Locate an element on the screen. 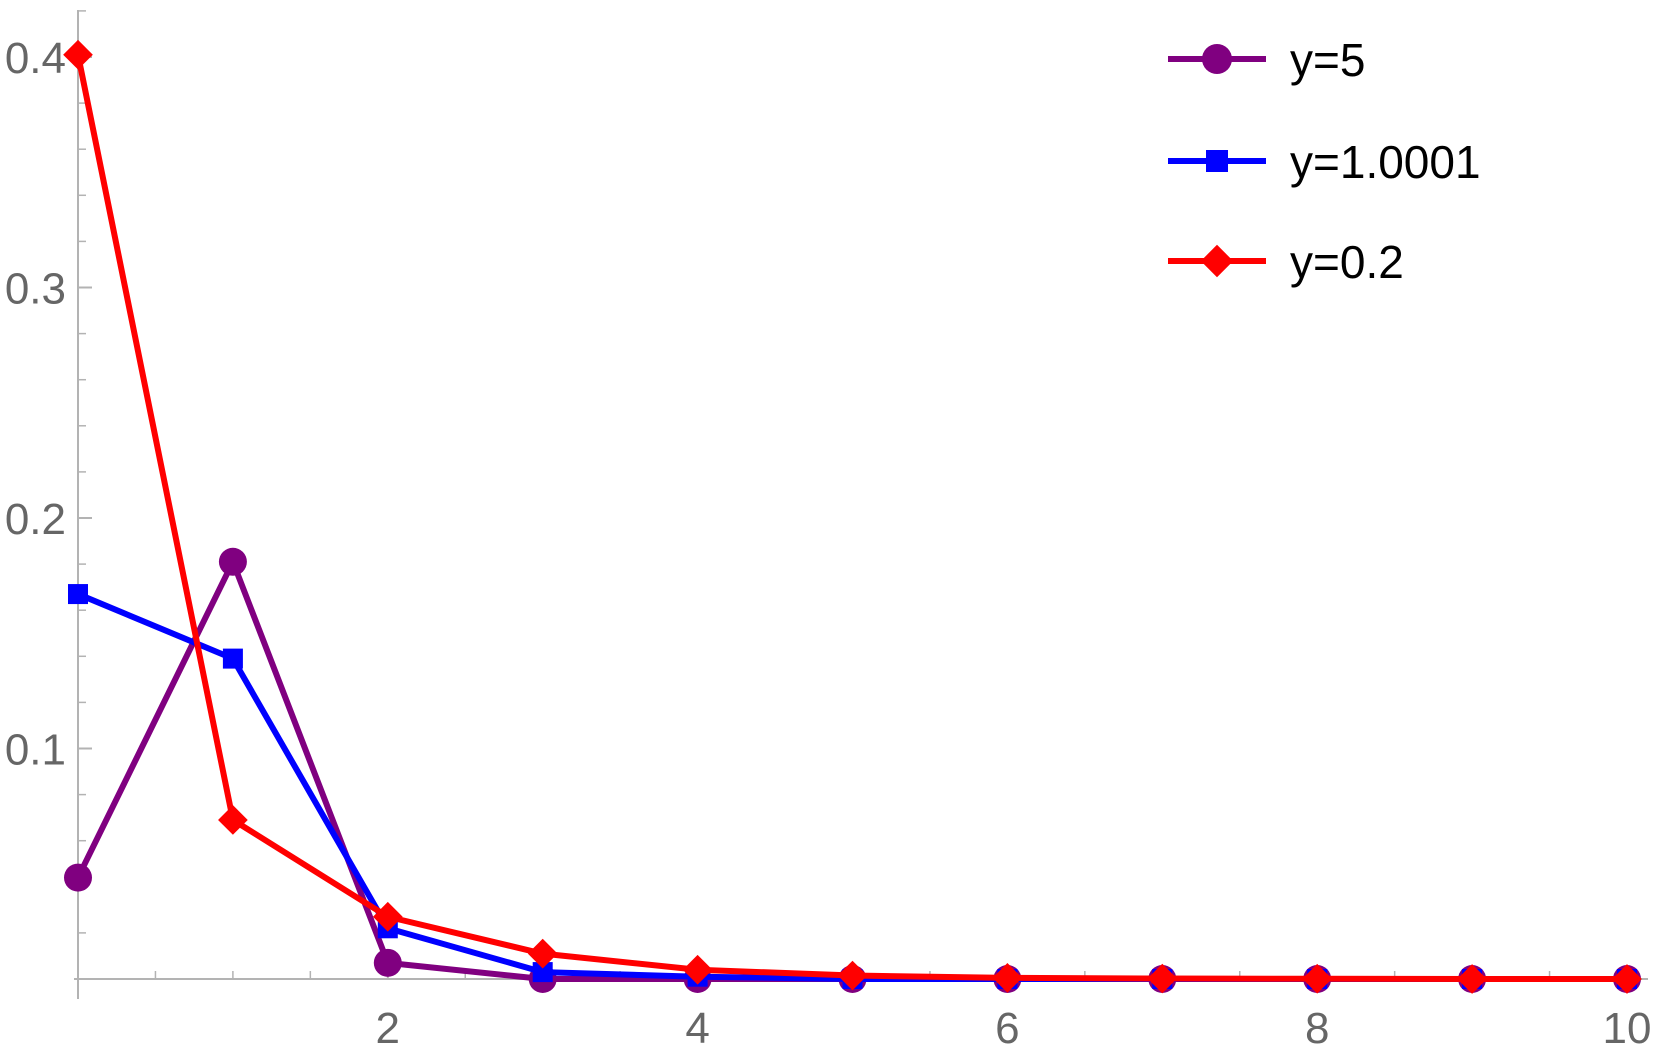  y-tick-label: 0.4 is located at coordinates (35, 58).